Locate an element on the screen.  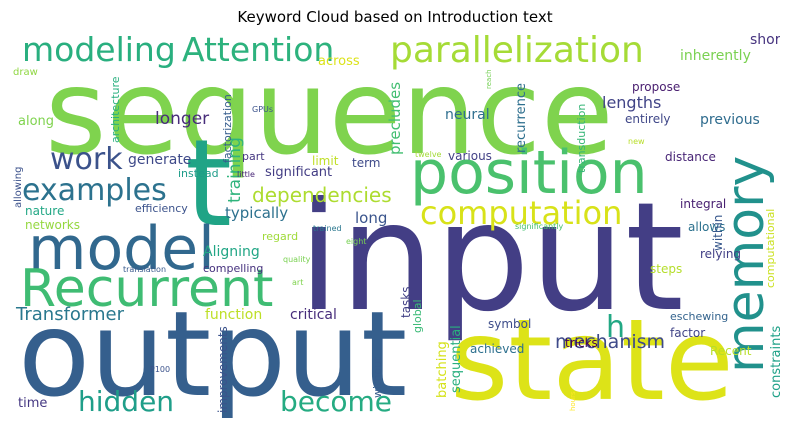
word-model: model is located at coordinates (121, 249).